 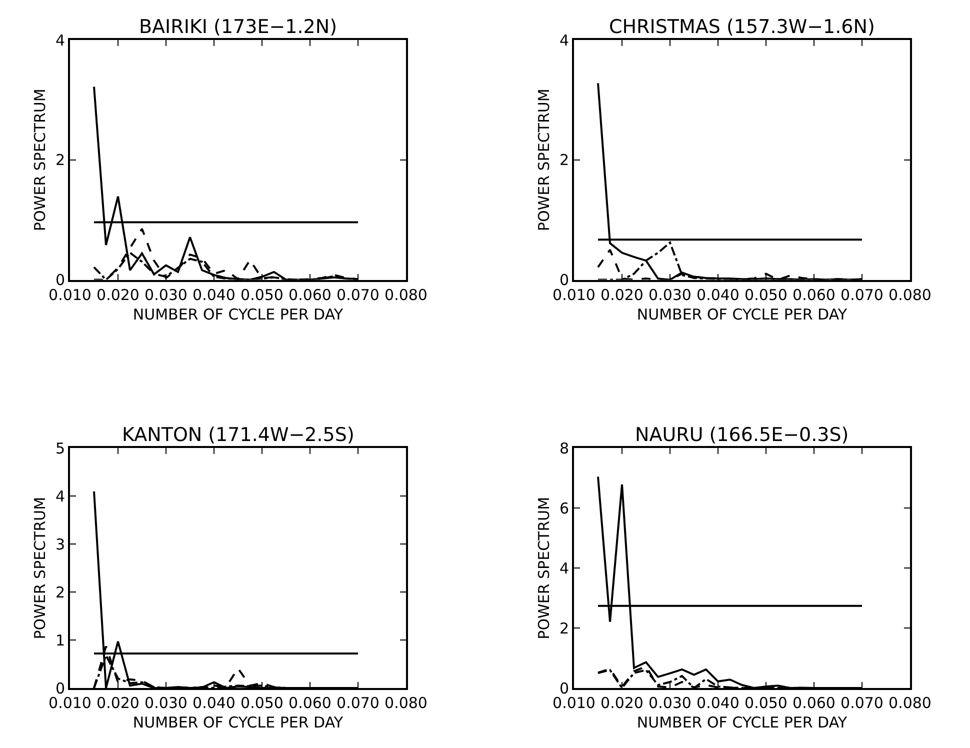 I want to click on y-tick-label: 6, so click(x=564, y=508).